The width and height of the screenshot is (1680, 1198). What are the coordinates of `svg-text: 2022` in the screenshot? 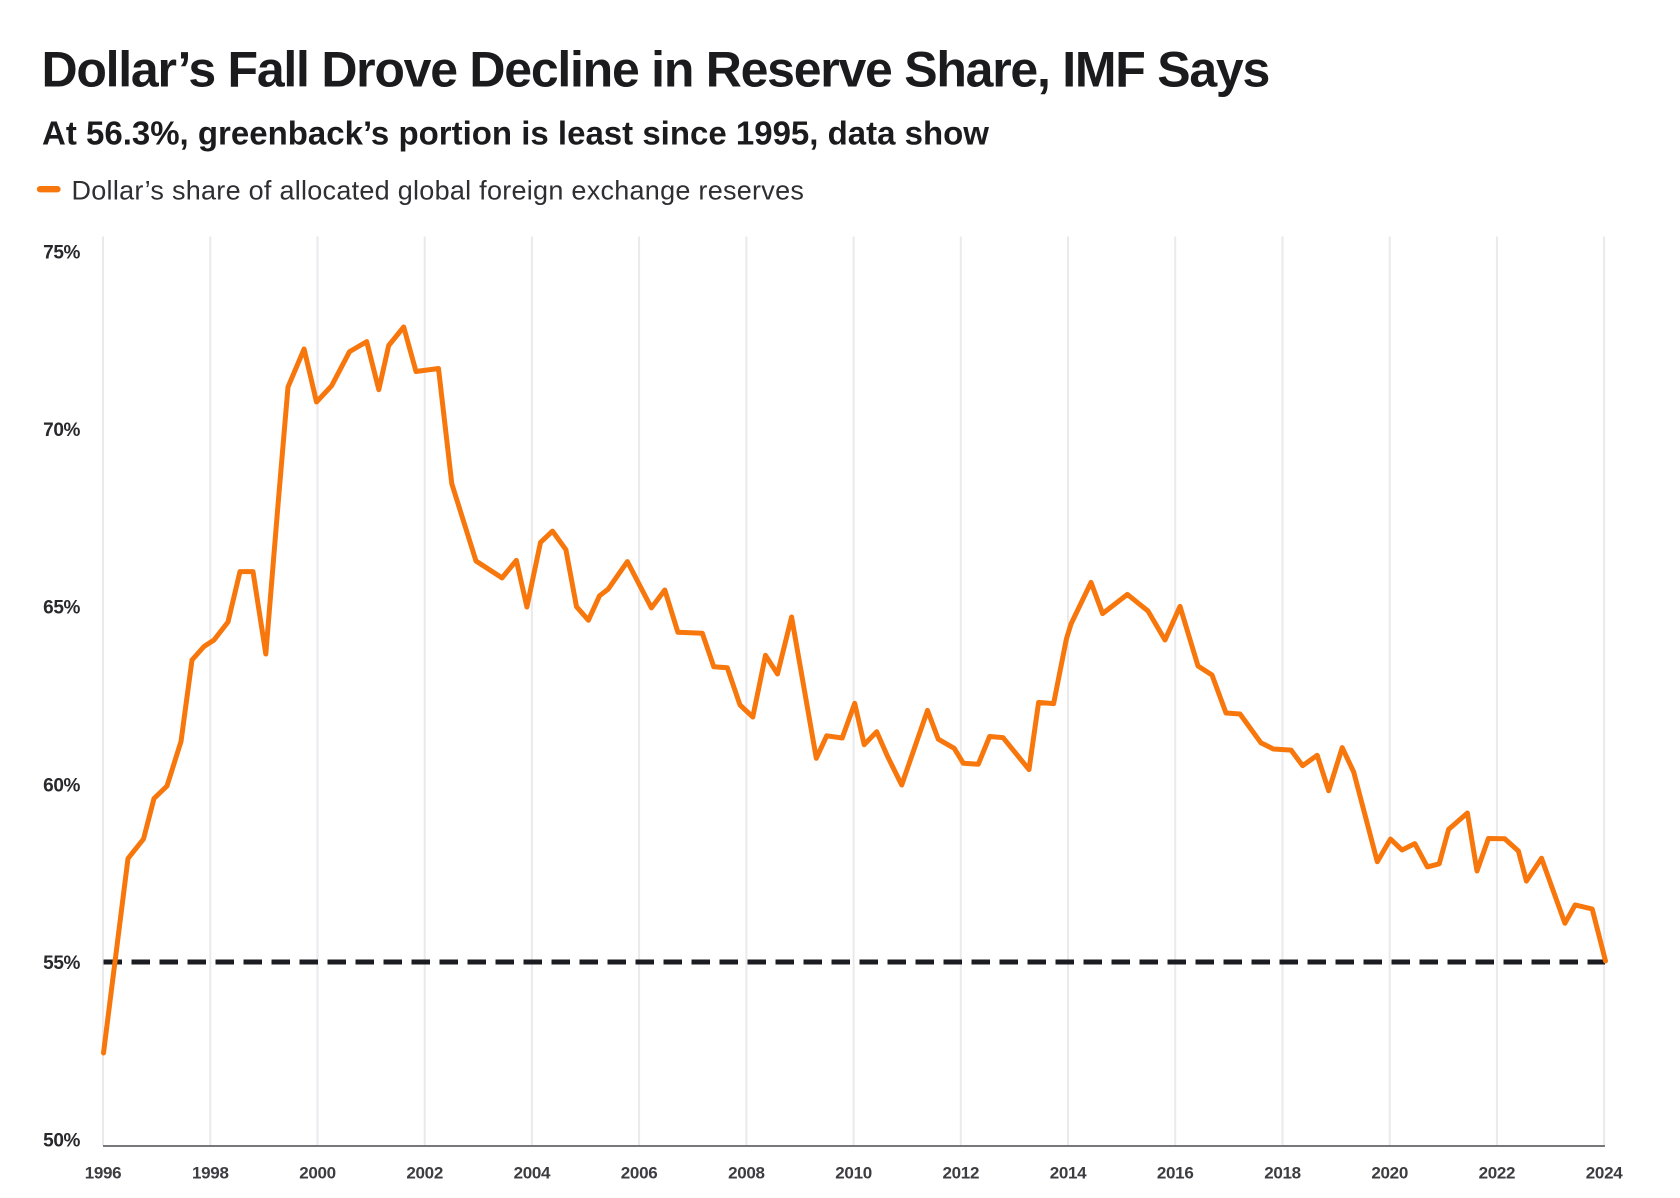 It's located at (1497, 1173).